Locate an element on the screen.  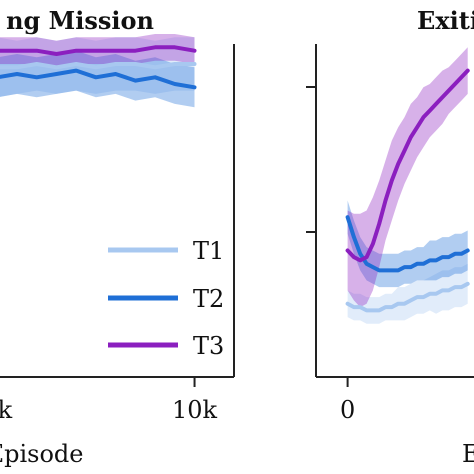
legend-label-t1: T1 is located at coordinates (208, 251).